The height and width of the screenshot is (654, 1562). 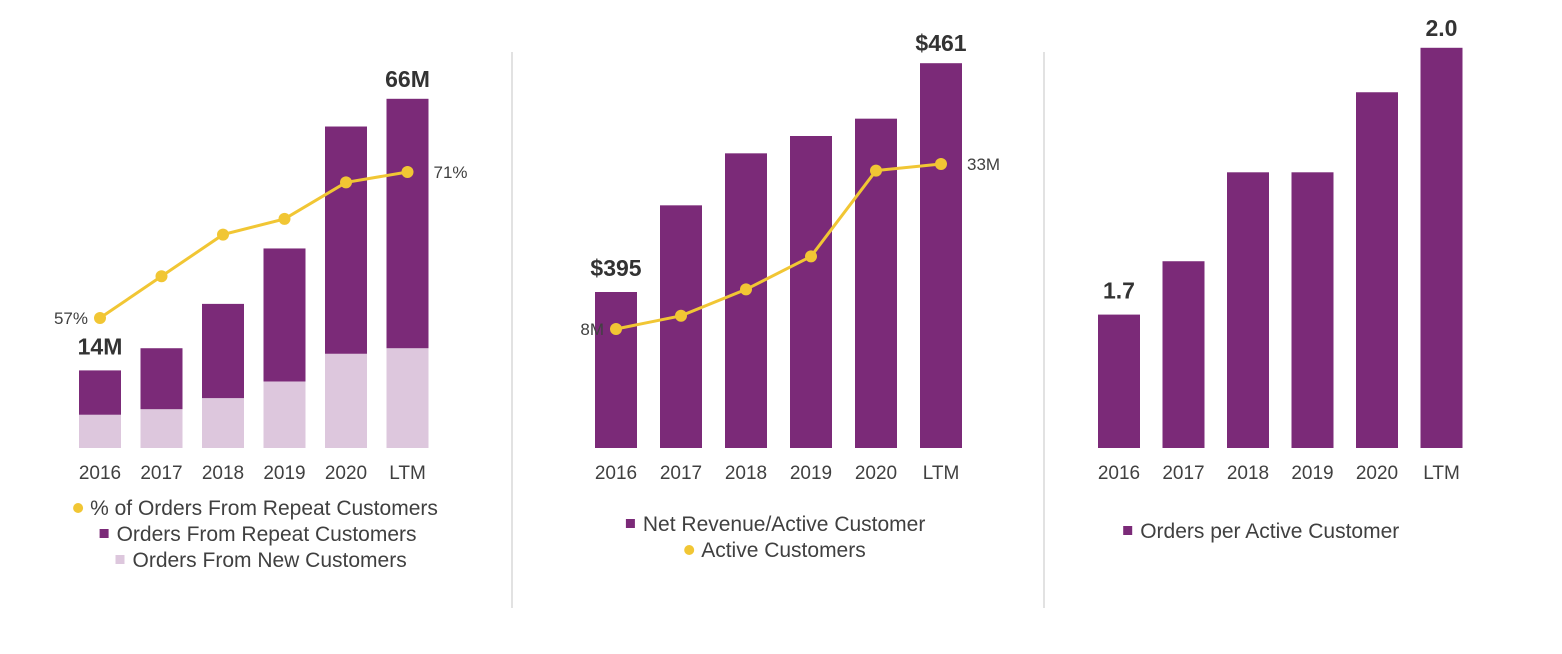 I want to click on line-value-label: 57%, so click(x=71, y=318).